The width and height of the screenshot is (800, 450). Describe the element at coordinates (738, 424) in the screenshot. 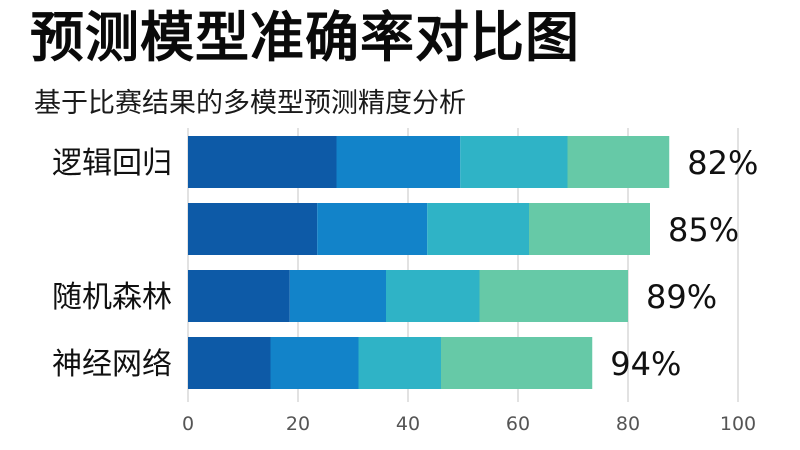

I see `x-tick-label: 100` at that location.